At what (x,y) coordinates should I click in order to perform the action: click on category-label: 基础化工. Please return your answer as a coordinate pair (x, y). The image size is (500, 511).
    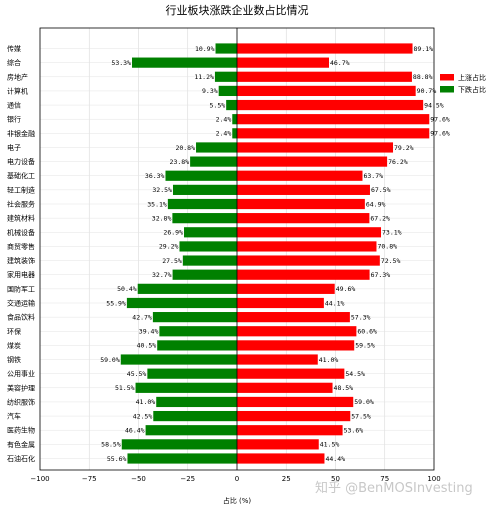
    Looking at the image, I should click on (21, 175).